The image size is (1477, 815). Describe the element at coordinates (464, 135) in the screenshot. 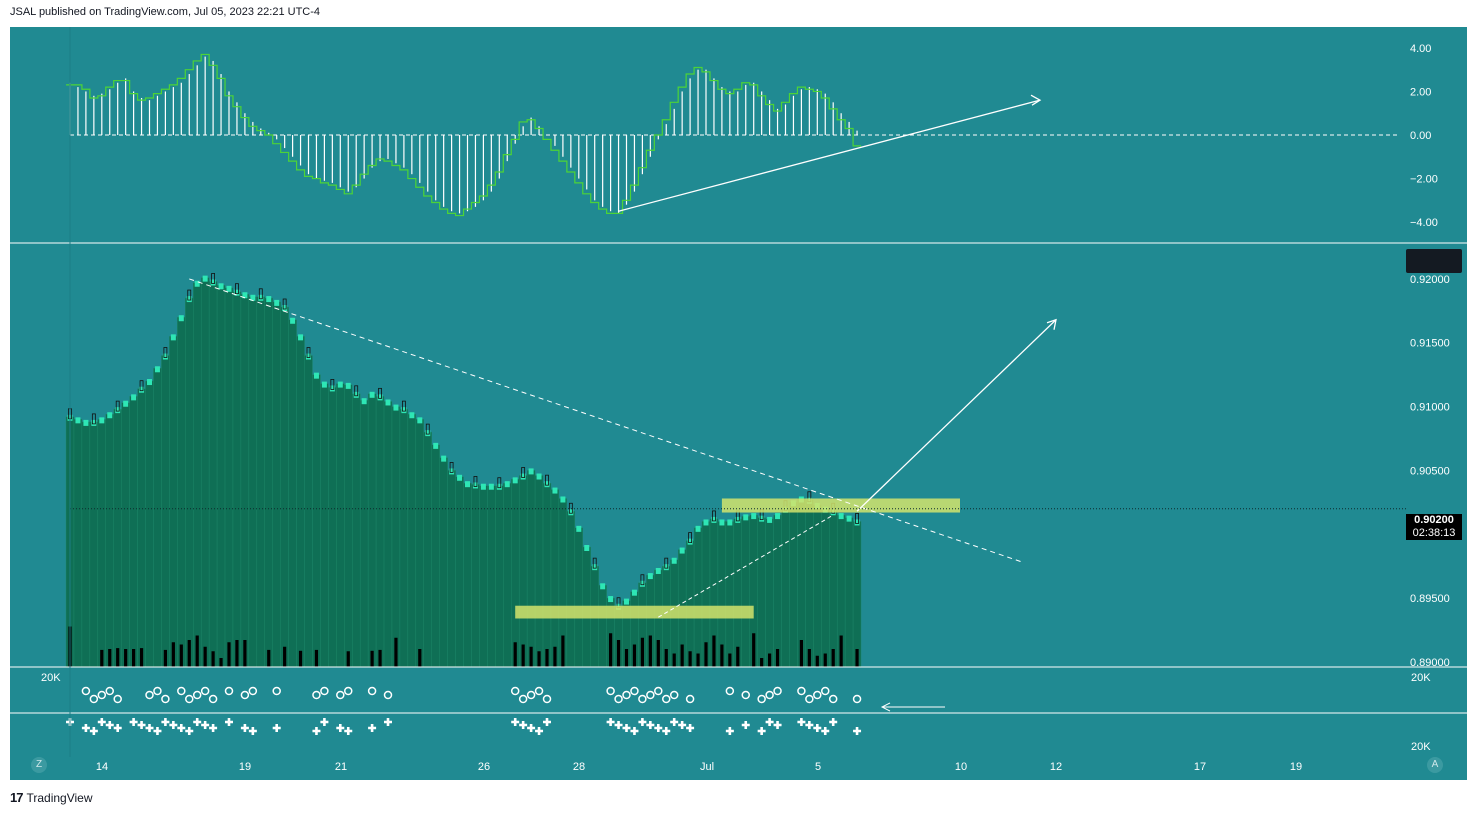

I see `signal-line` at that location.